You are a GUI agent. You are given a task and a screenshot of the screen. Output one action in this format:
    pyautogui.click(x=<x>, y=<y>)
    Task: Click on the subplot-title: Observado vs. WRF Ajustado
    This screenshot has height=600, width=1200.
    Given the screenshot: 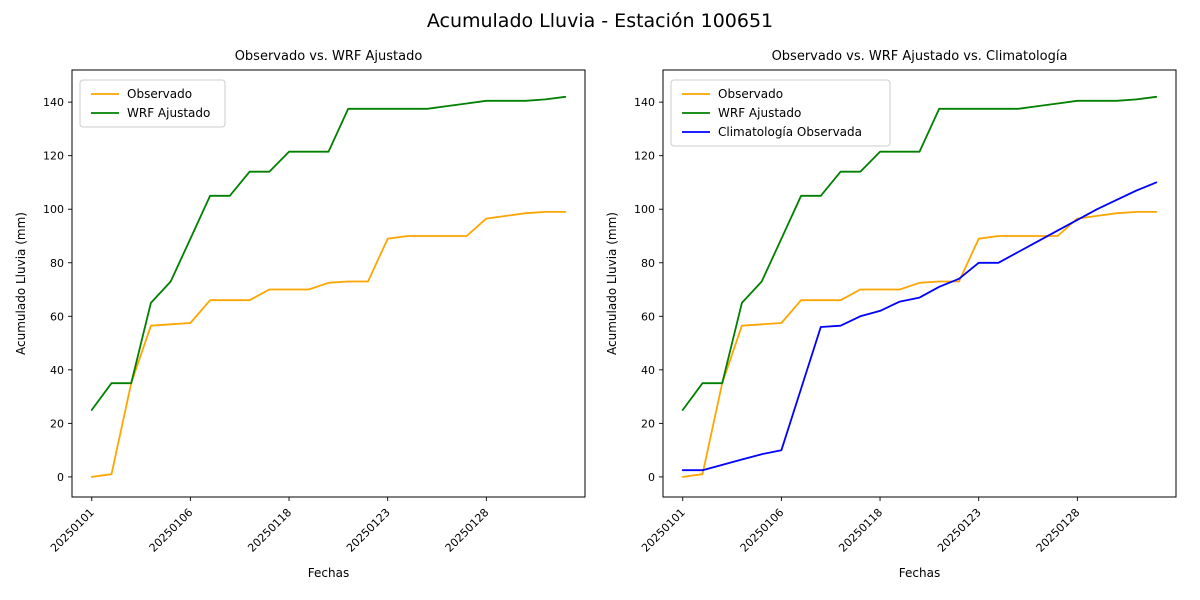 What is the action you would take?
    pyautogui.click(x=329, y=56)
    